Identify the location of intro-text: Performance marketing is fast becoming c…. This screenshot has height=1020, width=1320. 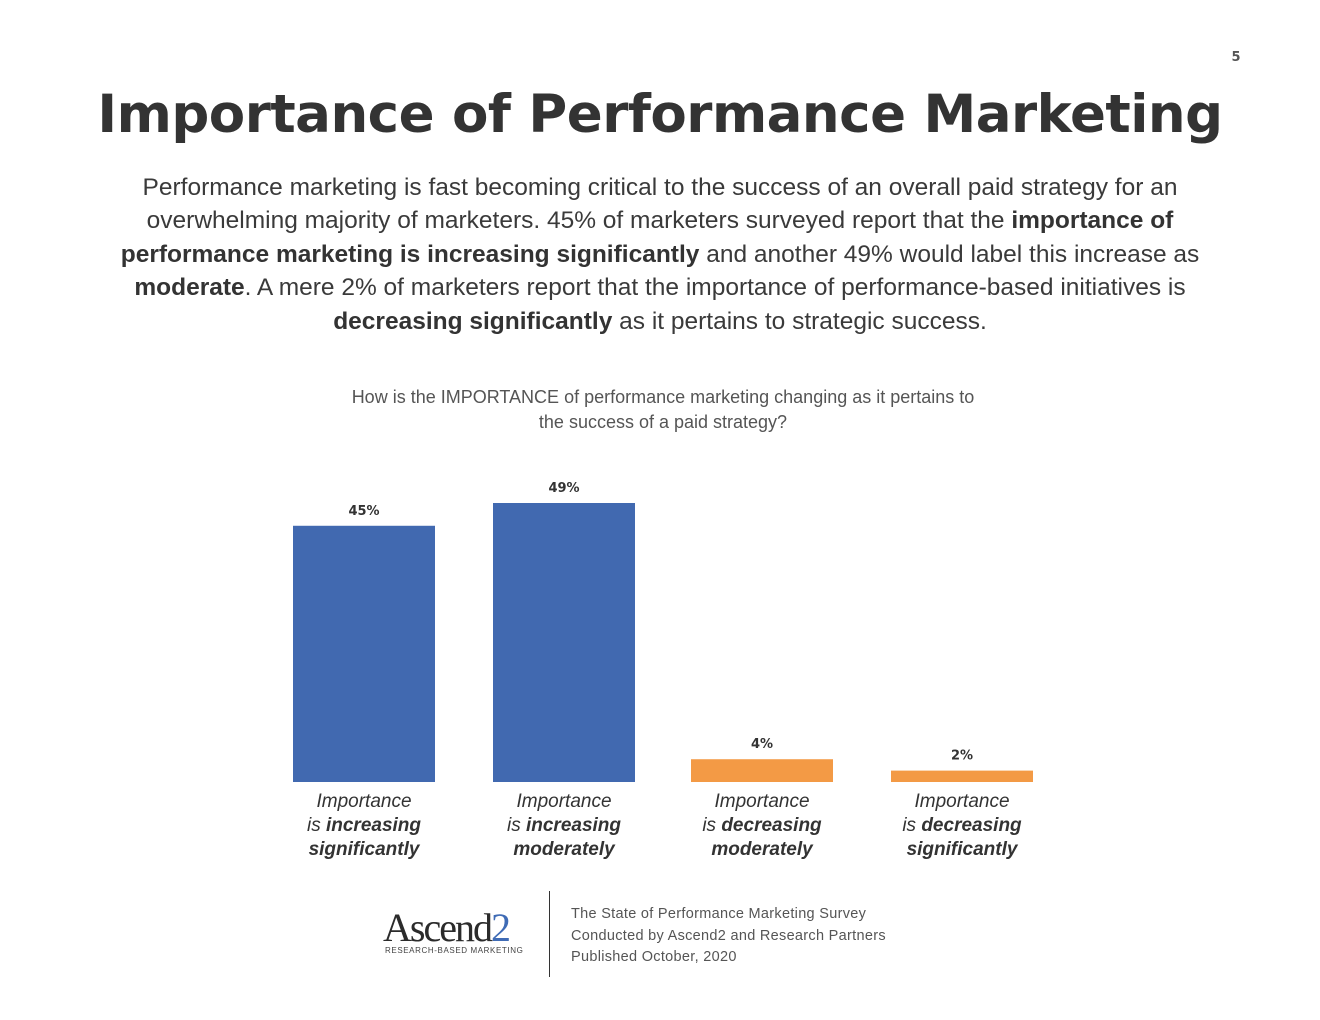
(660, 204).